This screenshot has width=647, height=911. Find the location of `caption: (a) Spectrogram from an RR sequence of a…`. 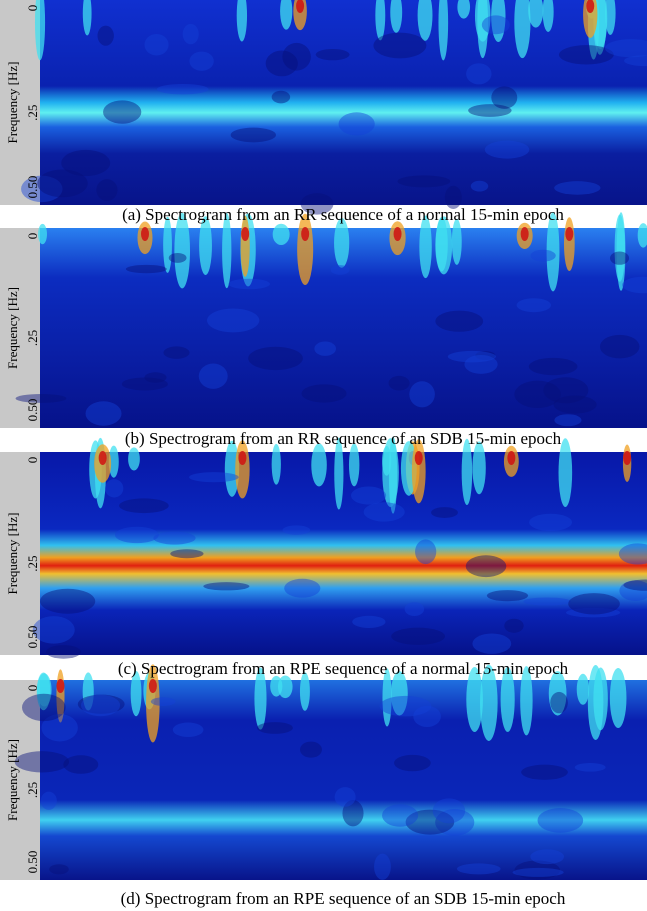

caption: (a) Spectrogram from an RR sequence of a… is located at coordinates (343, 214).